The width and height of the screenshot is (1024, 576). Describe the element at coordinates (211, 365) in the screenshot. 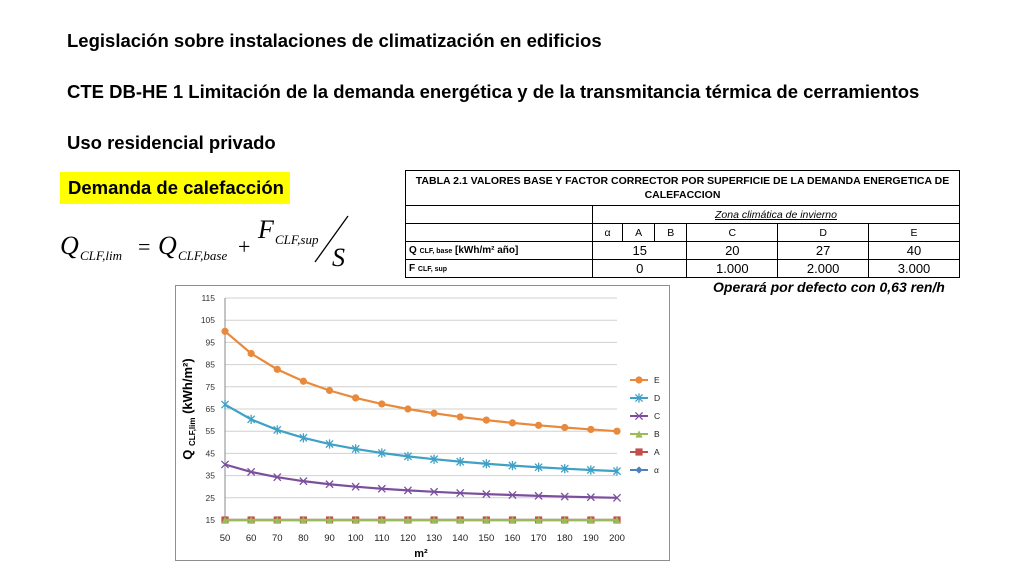

I see `y-tick-label: 85` at that location.